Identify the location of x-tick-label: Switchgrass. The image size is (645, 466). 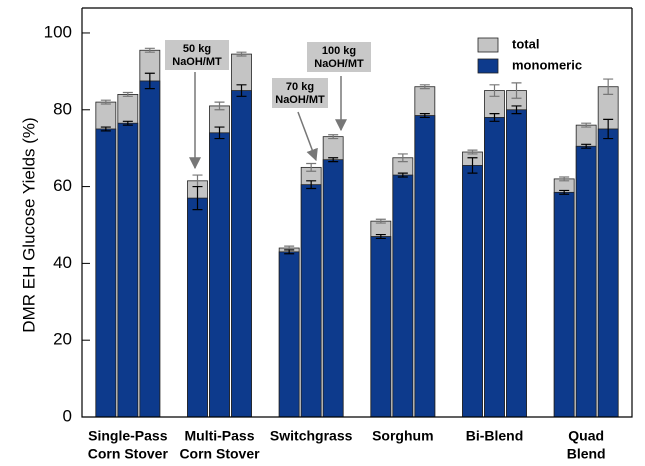
(311, 436).